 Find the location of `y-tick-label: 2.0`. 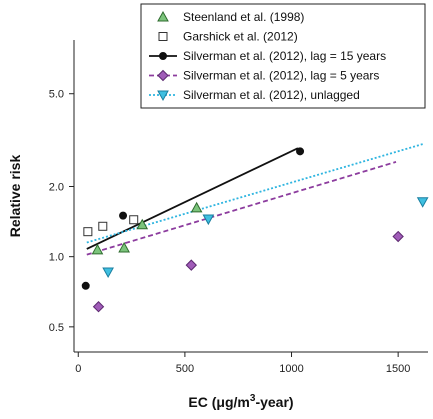

y-tick-label: 2.0 is located at coordinates (56, 187).